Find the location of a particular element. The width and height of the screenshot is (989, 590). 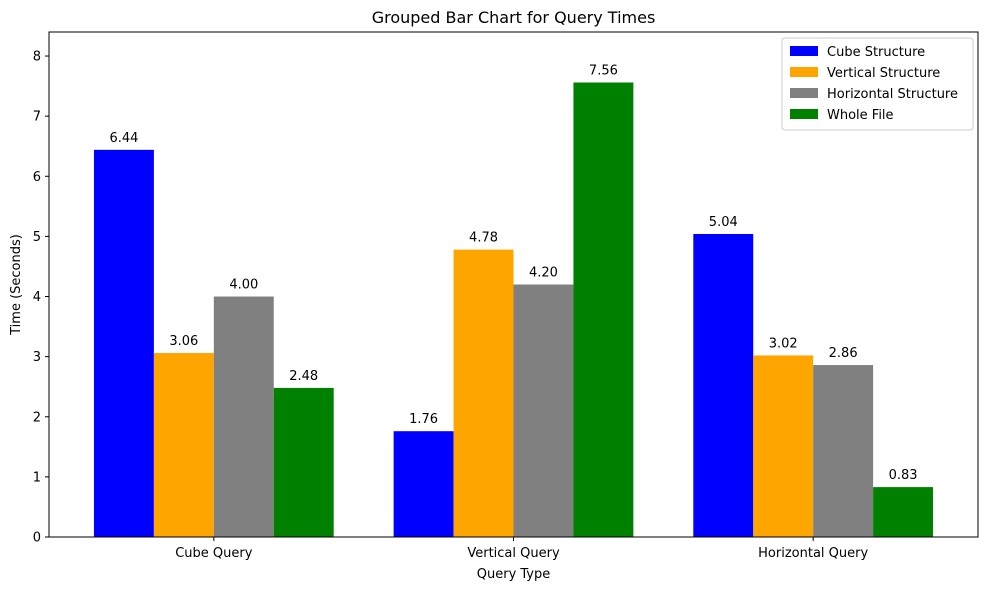

bar-value-label: 7.56 is located at coordinates (603, 71).